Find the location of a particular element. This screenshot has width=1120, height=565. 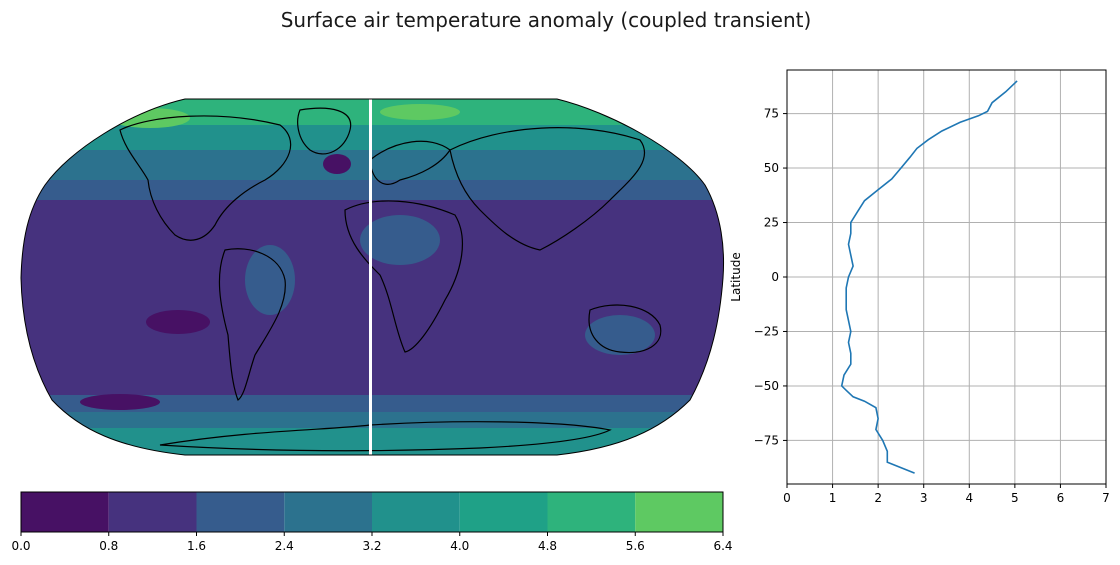

colorbar-tick-label: 2.4 is located at coordinates (284, 546).